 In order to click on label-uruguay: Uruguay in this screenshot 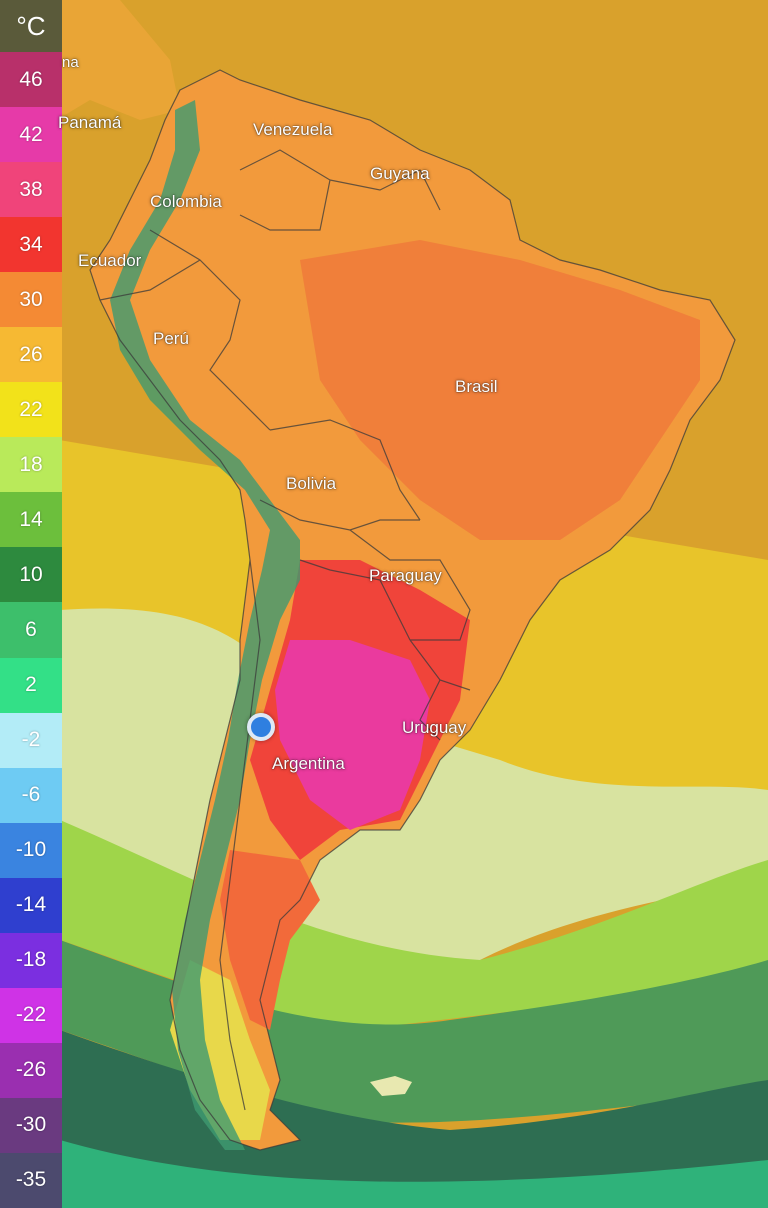, I will do `click(434, 727)`.